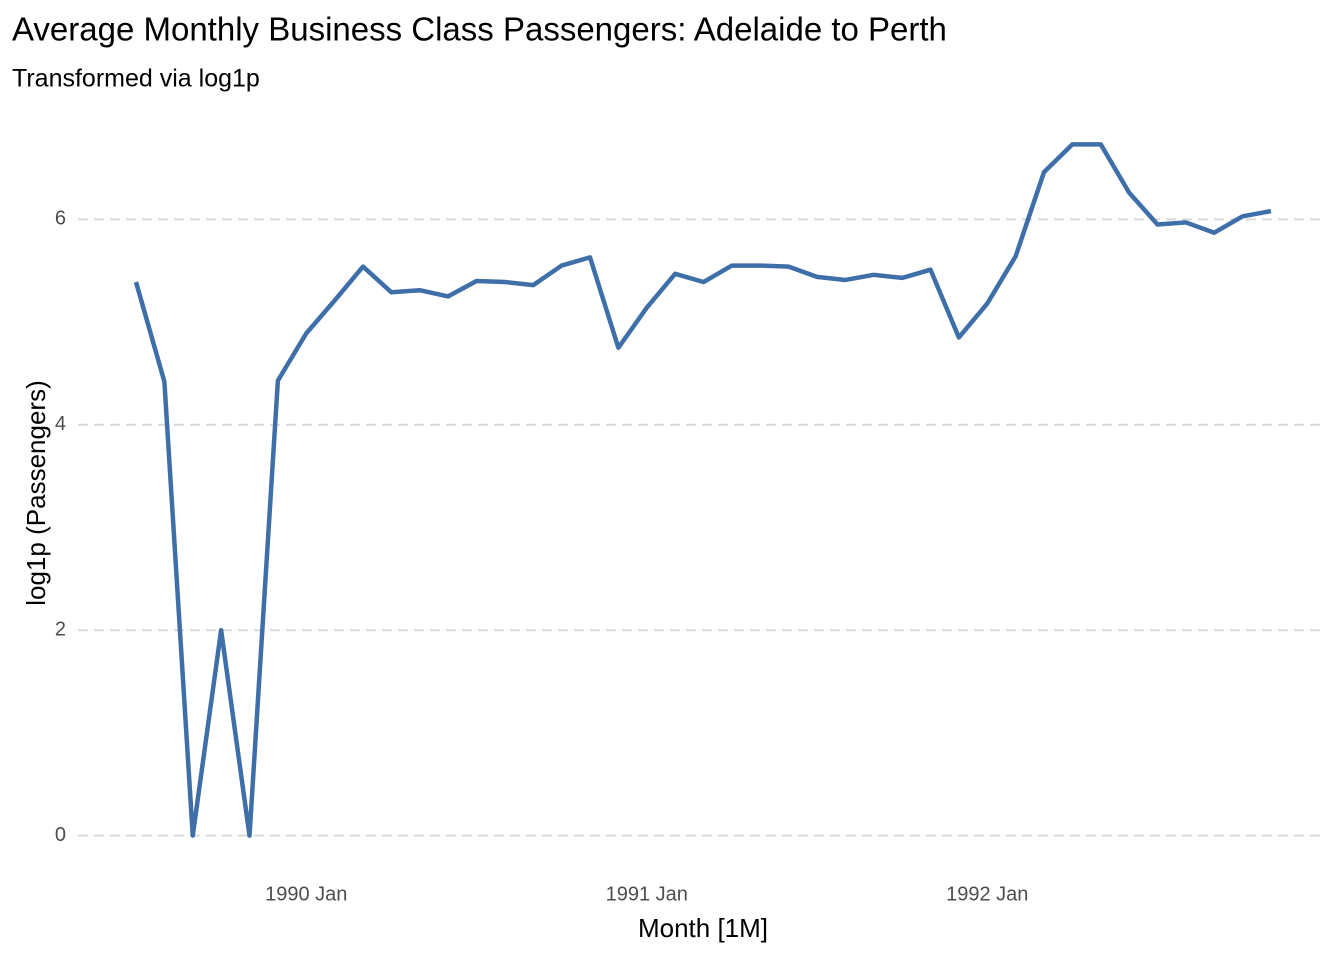 The height and width of the screenshot is (960, 1344). I want to click on x-tick-label: 1992 Jan, so click(987, 894).